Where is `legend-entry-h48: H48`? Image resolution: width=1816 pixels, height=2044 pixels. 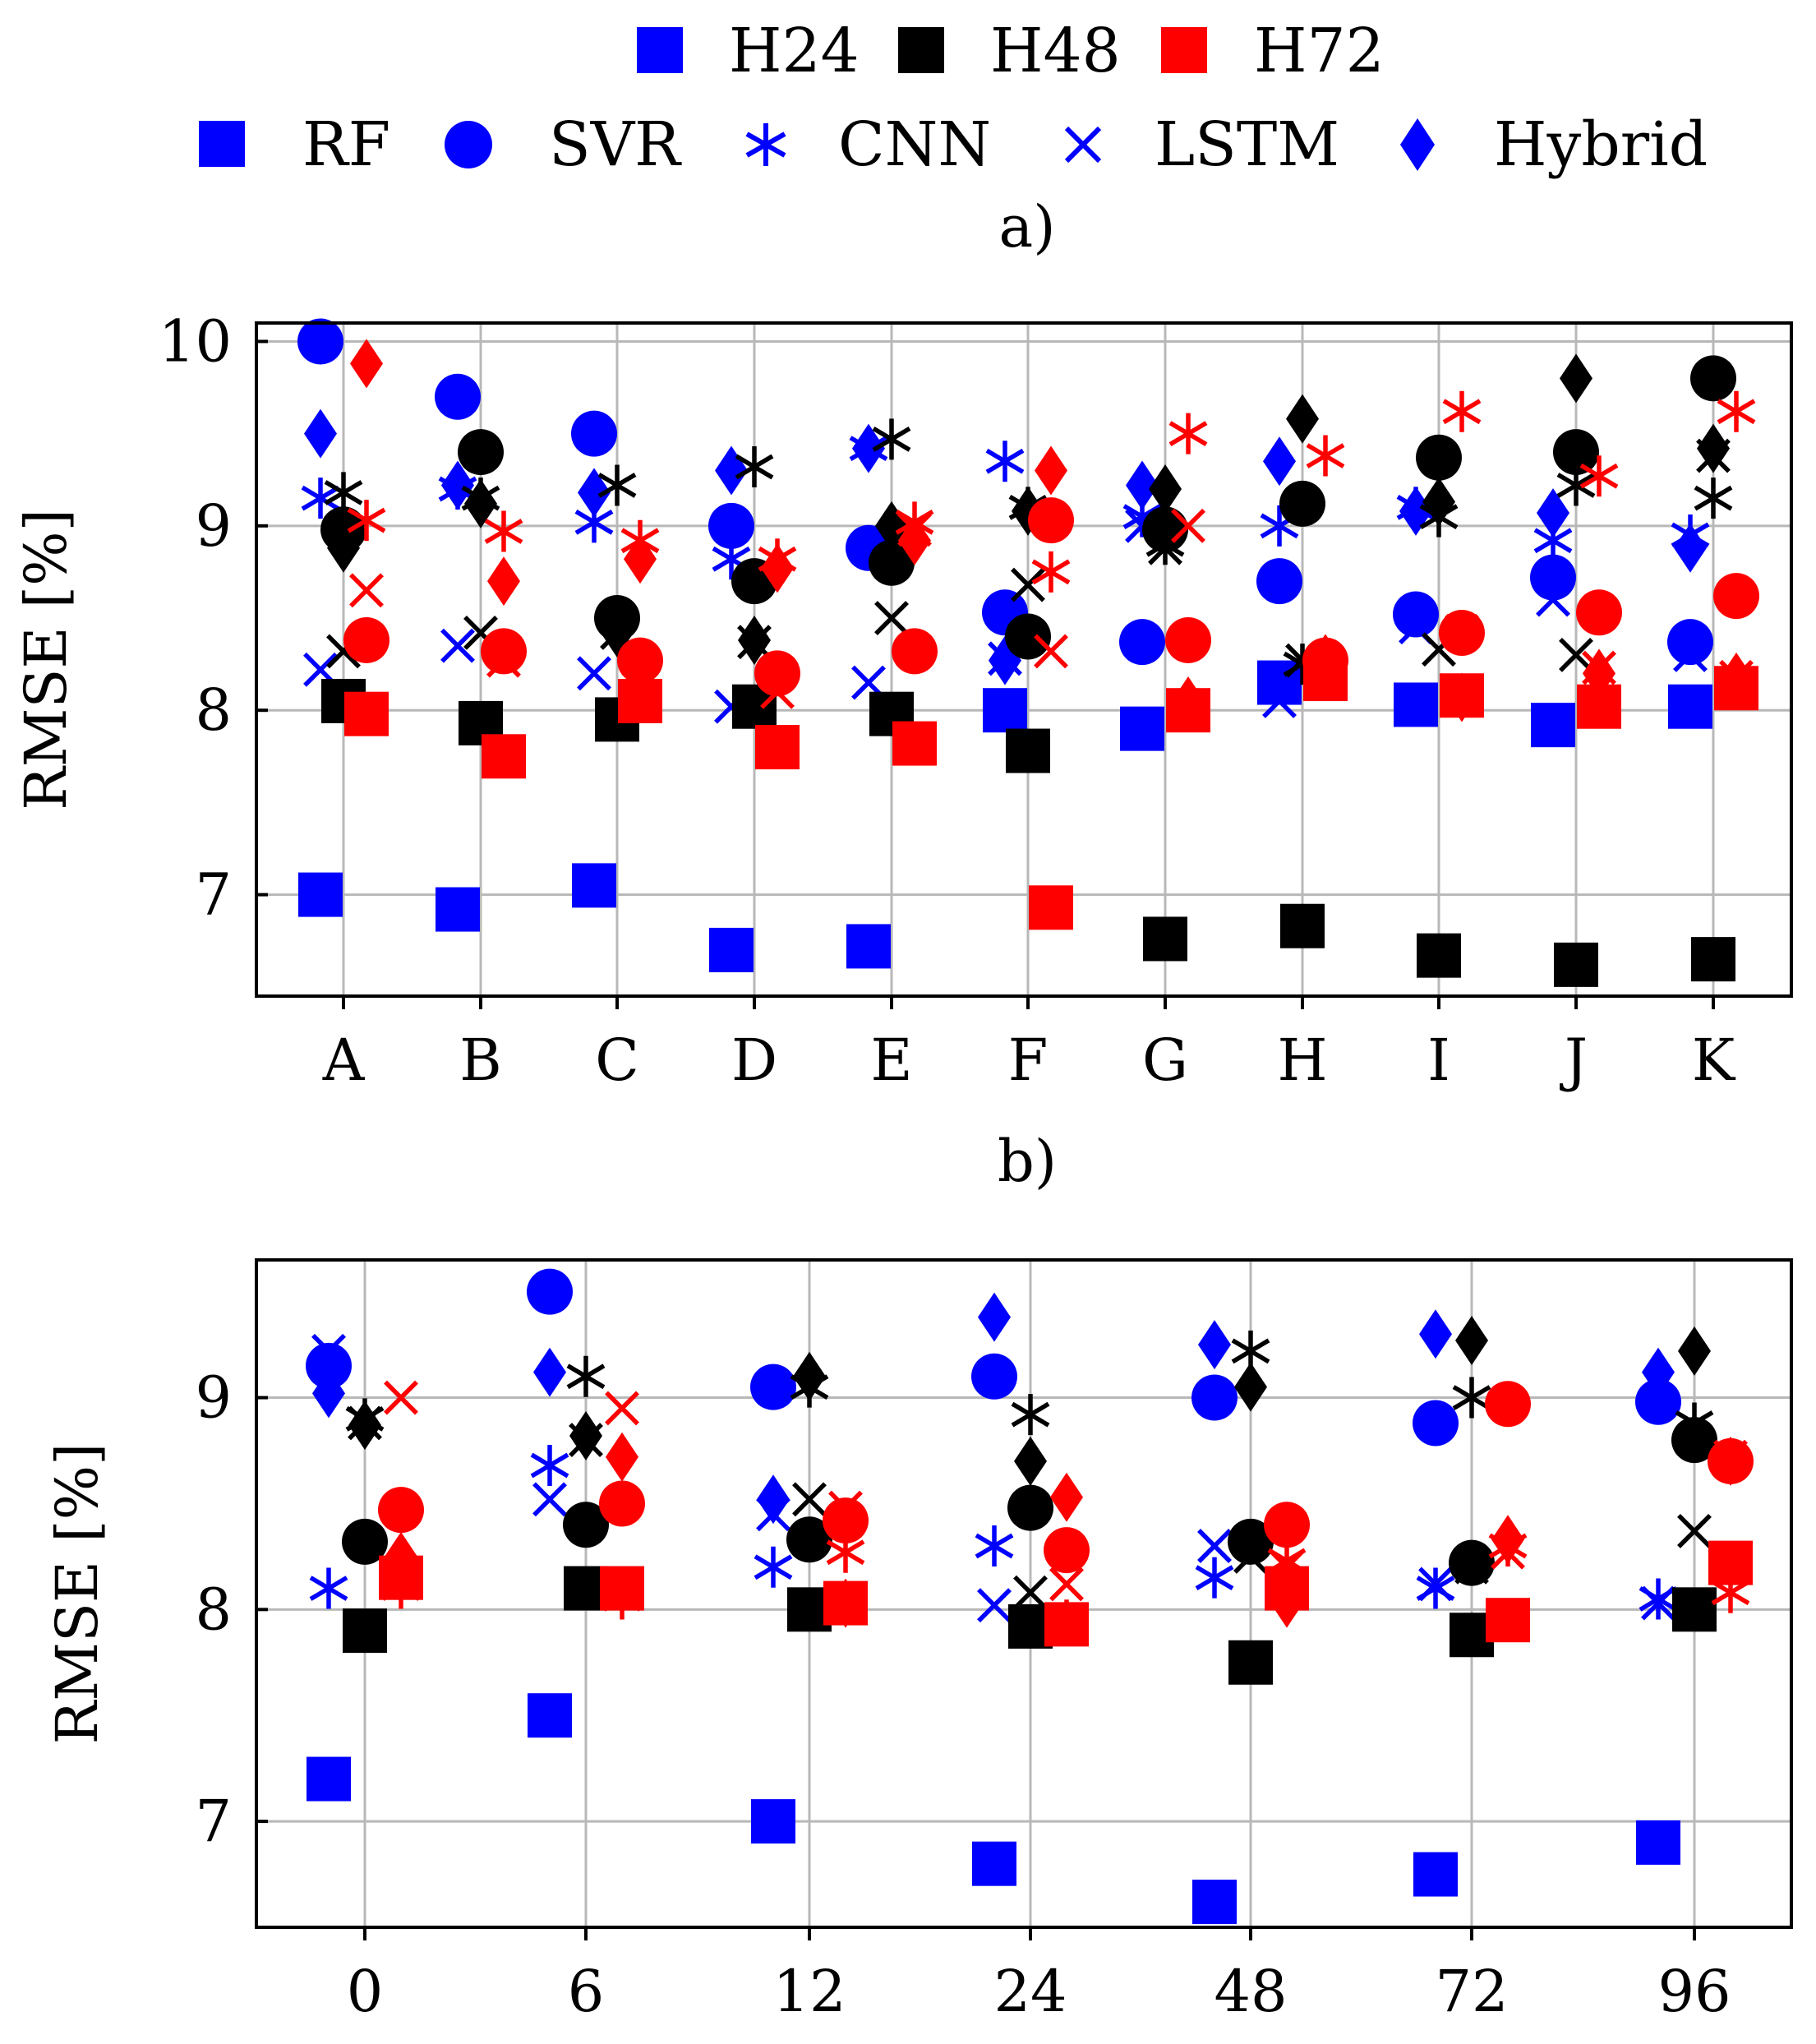
legend-entry-h48: H48 is located at coordinates (1010, 51).